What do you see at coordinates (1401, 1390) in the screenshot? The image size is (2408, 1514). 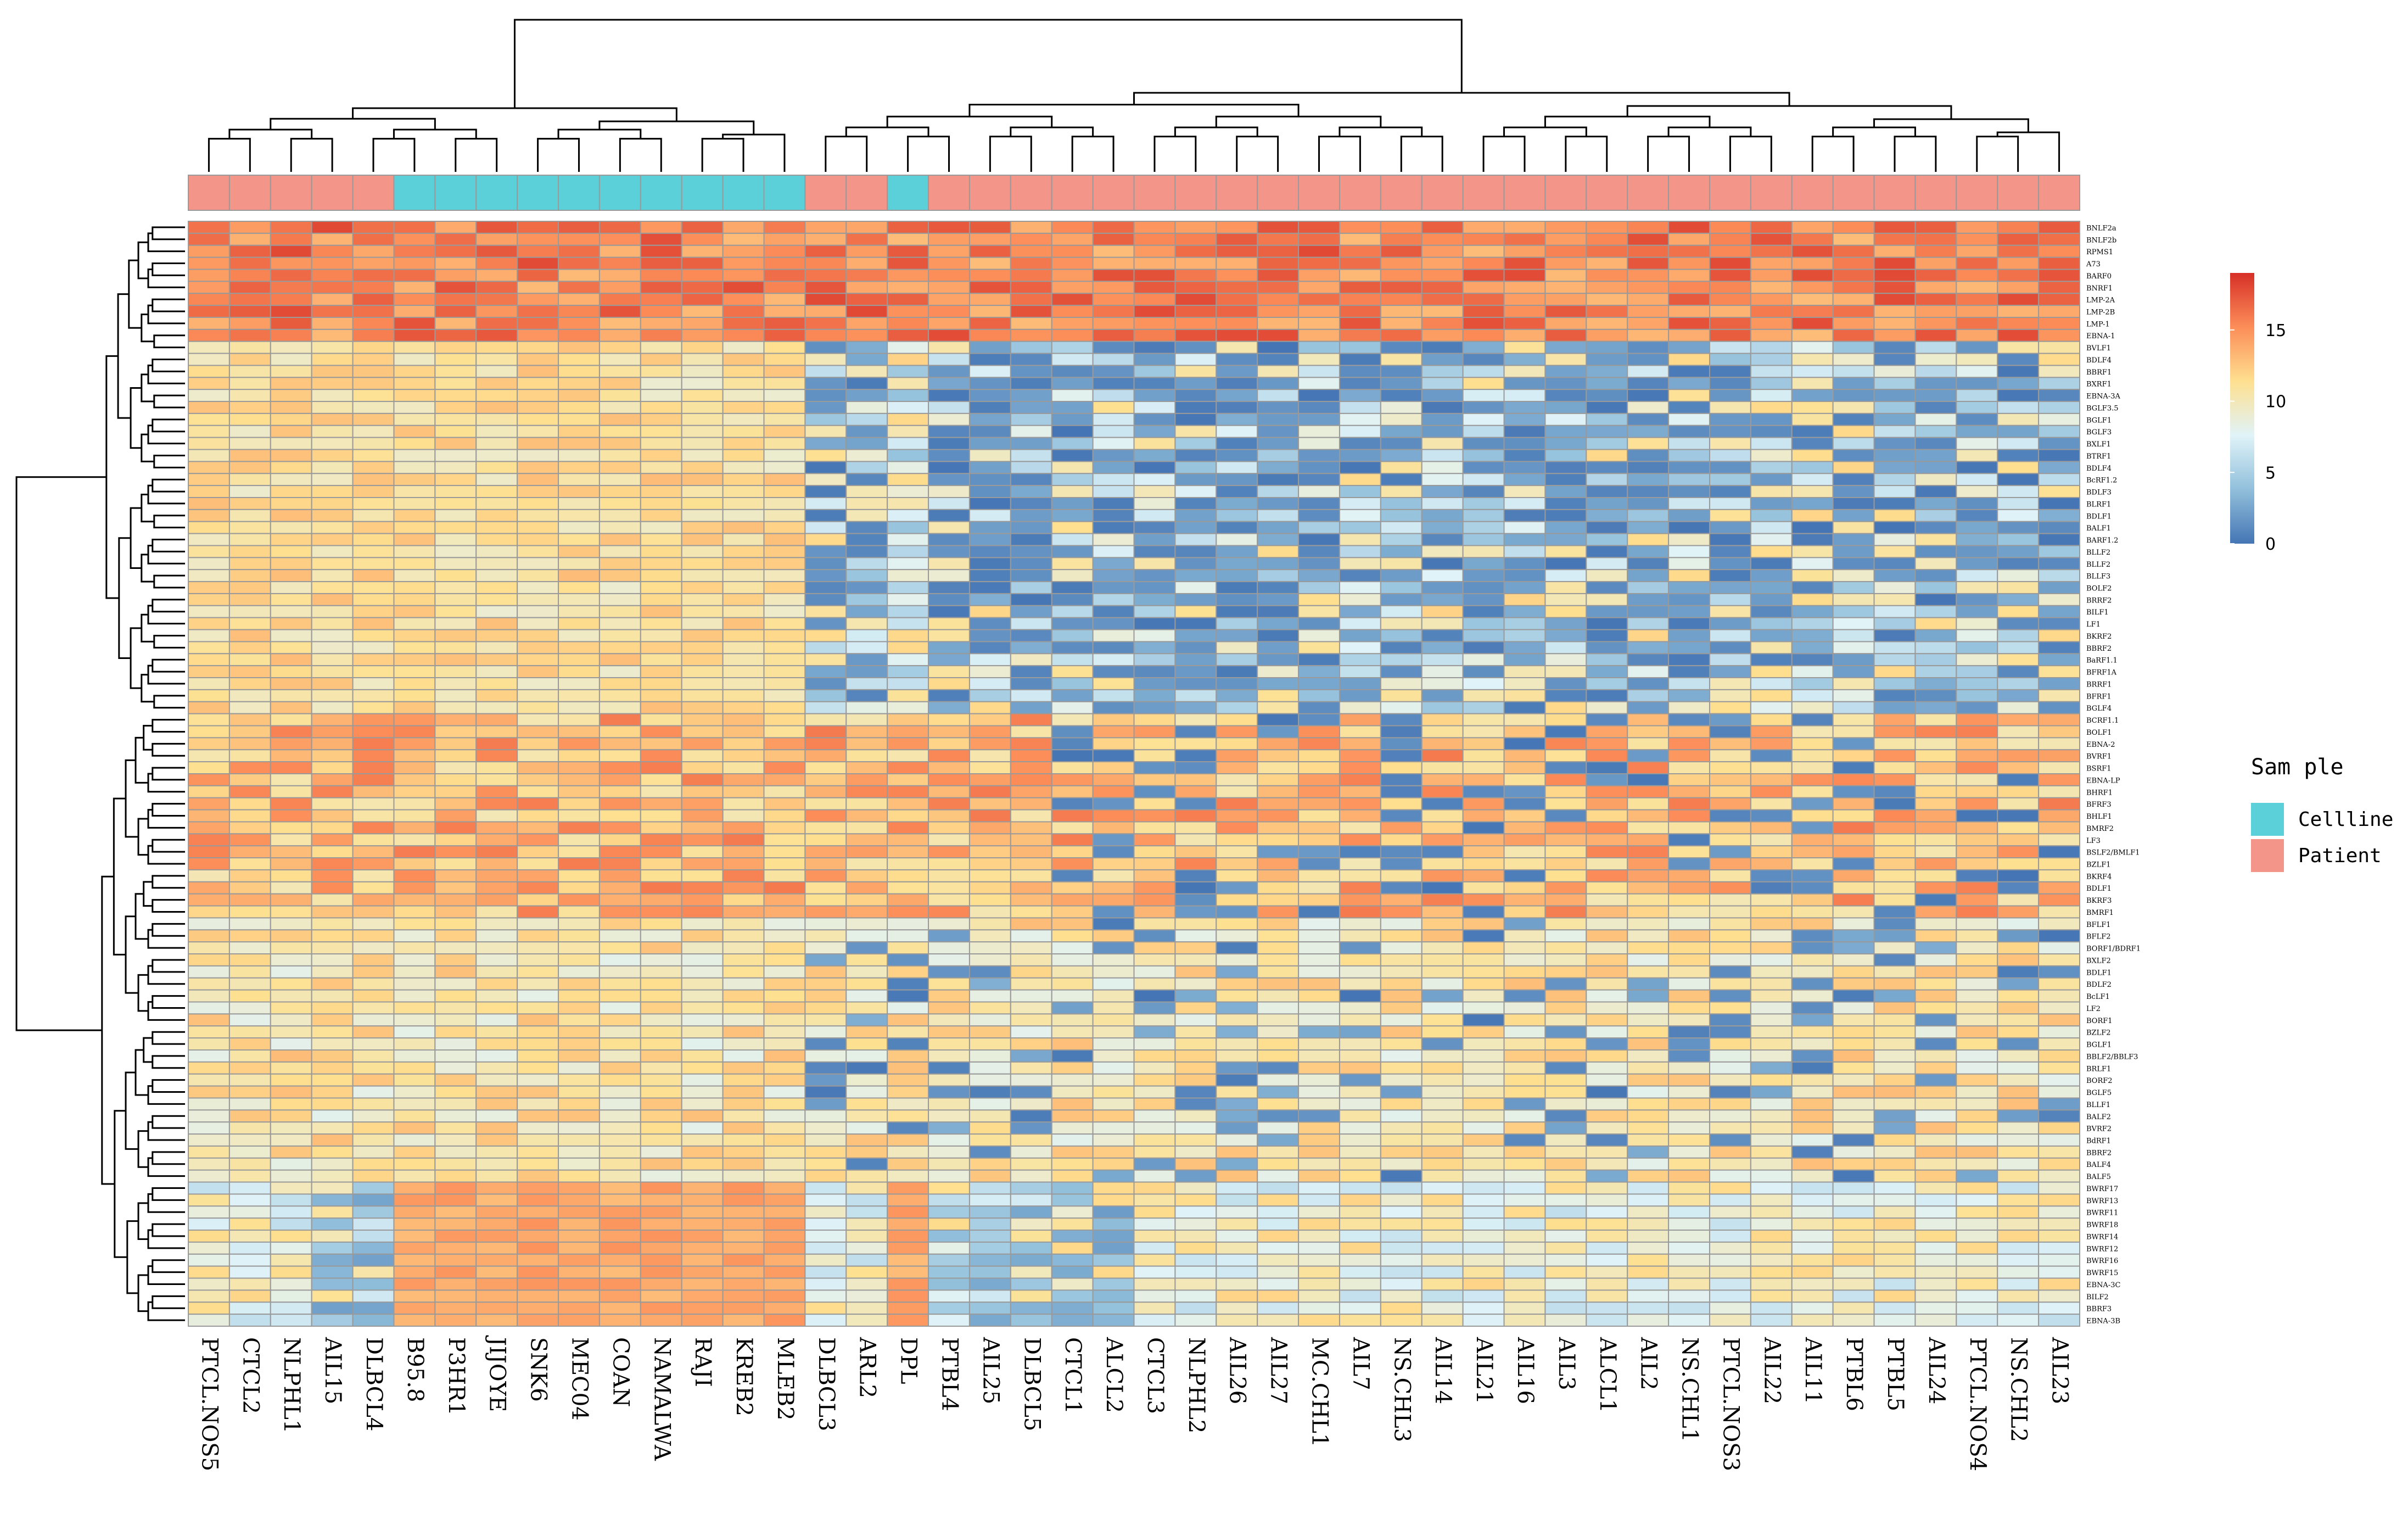 I see `column-label: NS.CHL3` at bounding box center [1401, 1390].